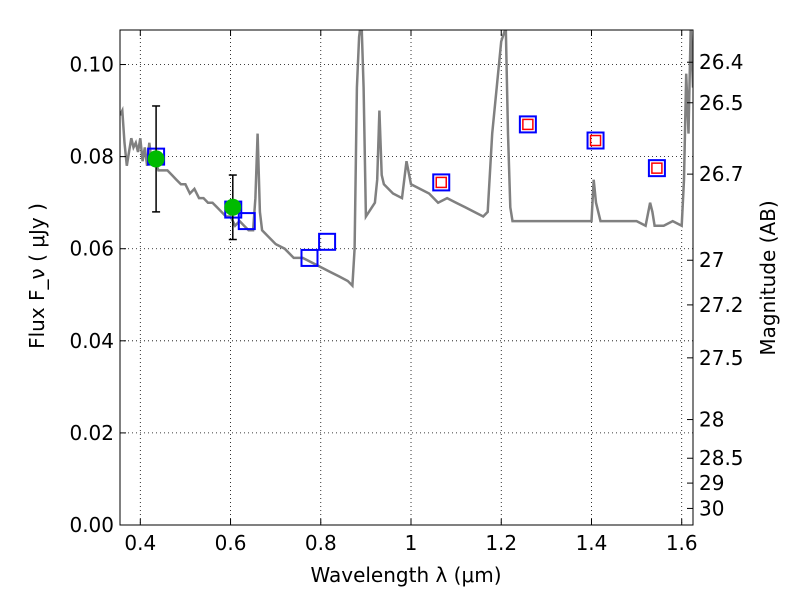  What do you see at coordinates (97, 295) in the screenshot?
I see `y-axis-ticks: 0.00 0.02 0.04 0.06 0.08 0.10` at bounding box center [97, 295].